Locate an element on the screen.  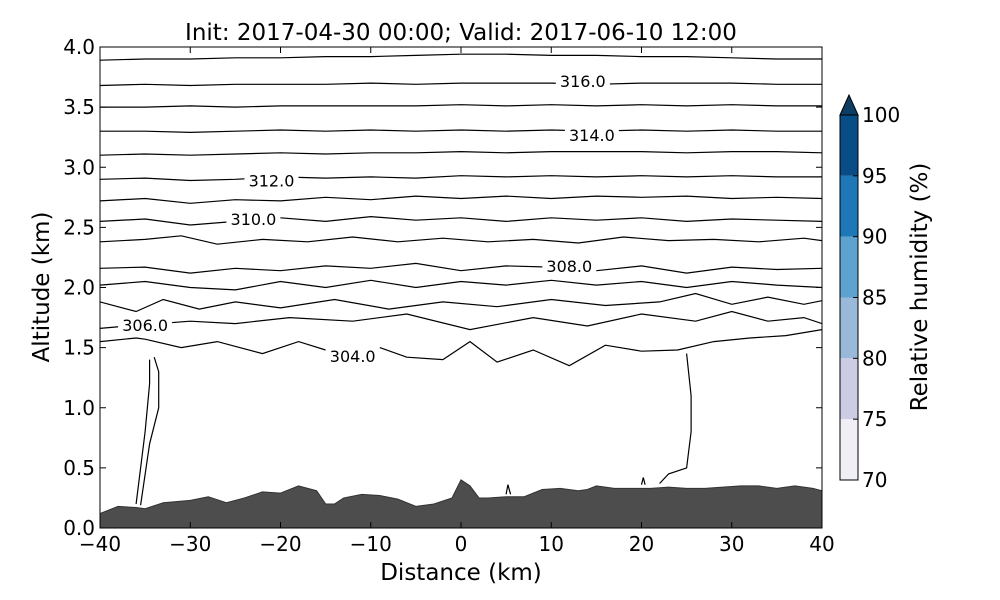
x-tick-label: −20 is located at coordinates (280, 544).